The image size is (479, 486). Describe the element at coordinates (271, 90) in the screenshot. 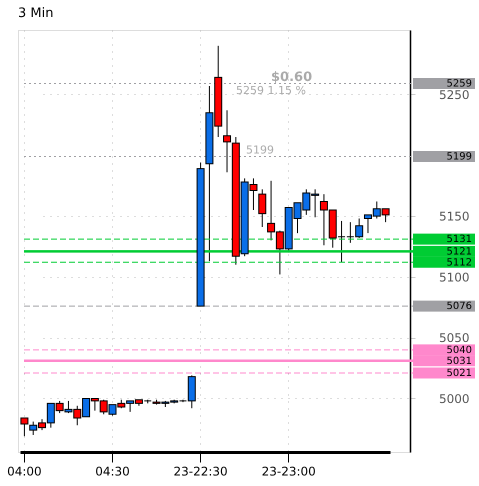

I see `annotation: 5259 1.15 %` at that location.